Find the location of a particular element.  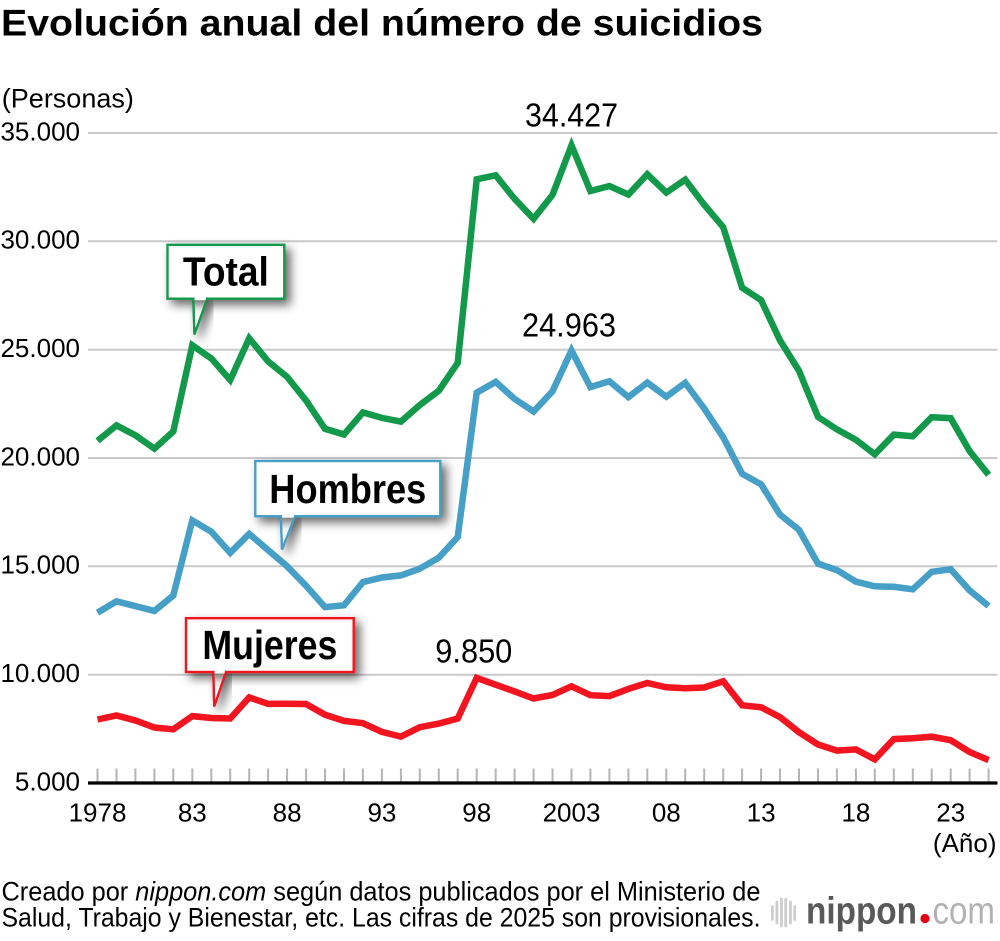

svg-text: Hombres is located at coordinates (347, 489).